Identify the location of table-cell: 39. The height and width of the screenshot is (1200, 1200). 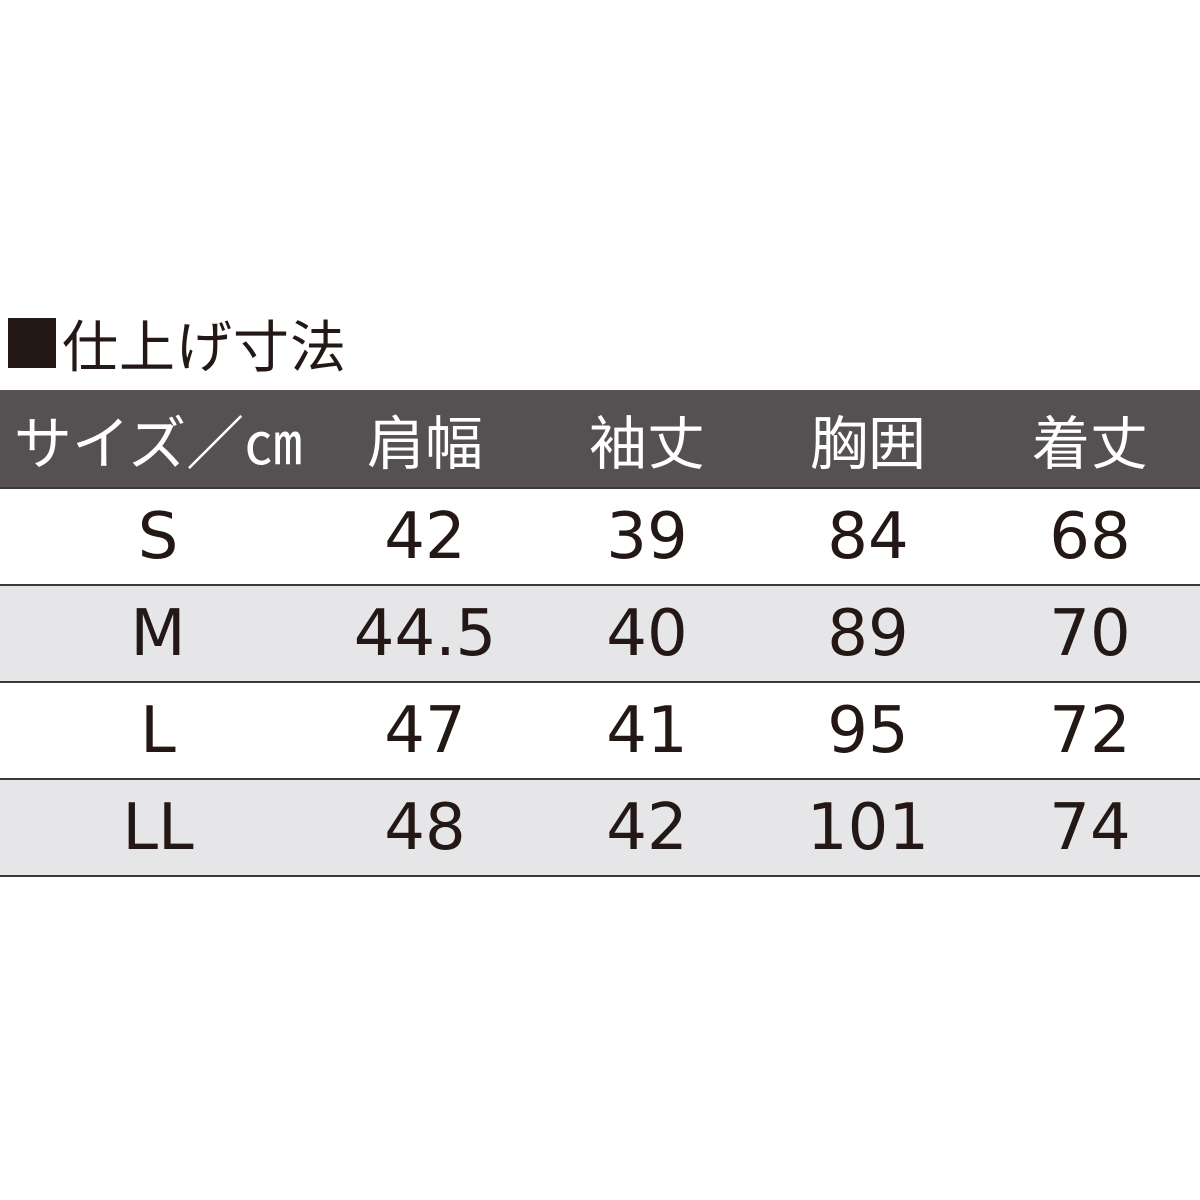
(647, 536).